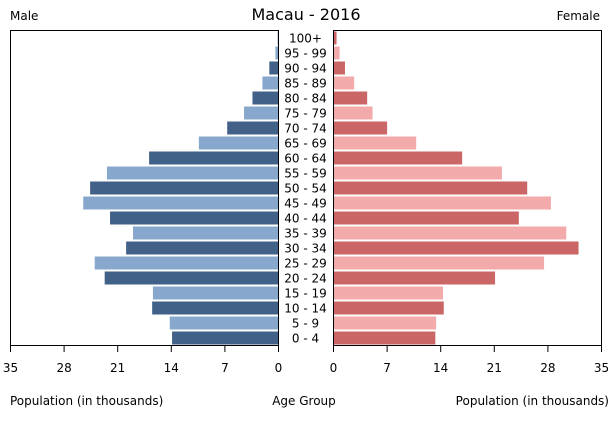 The height and width of the screenshot is (429, 610). I want to click on x-tick-label-female: 7, so click(387, 368).